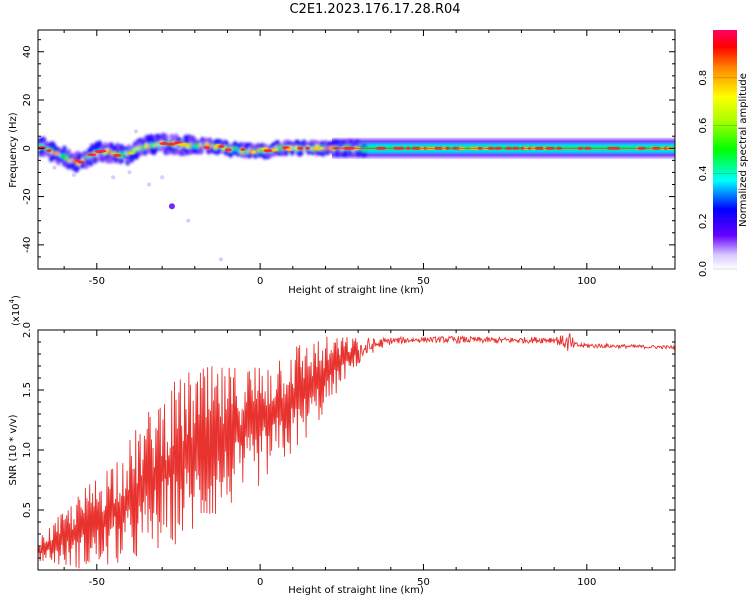 This screenshot has height=600, width=750. Describe the element at coordinates (27, 196) in the screenshot. I see `y-tick-label: -20` at that location.